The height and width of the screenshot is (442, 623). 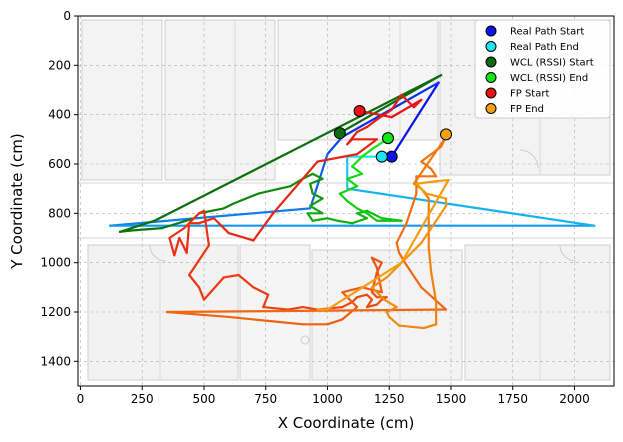 What do you see at coordinates (544, 47) in the screenshot?
I see `legend-entry-label: Real Path End` at bounding box center [544, 47].